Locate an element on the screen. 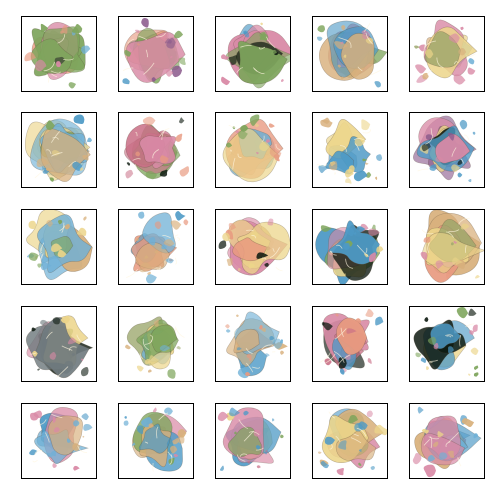 Image resolution: width=500 pixels, height=500 pixels. tile-r4-c5 is located at coordinates (447, 344).